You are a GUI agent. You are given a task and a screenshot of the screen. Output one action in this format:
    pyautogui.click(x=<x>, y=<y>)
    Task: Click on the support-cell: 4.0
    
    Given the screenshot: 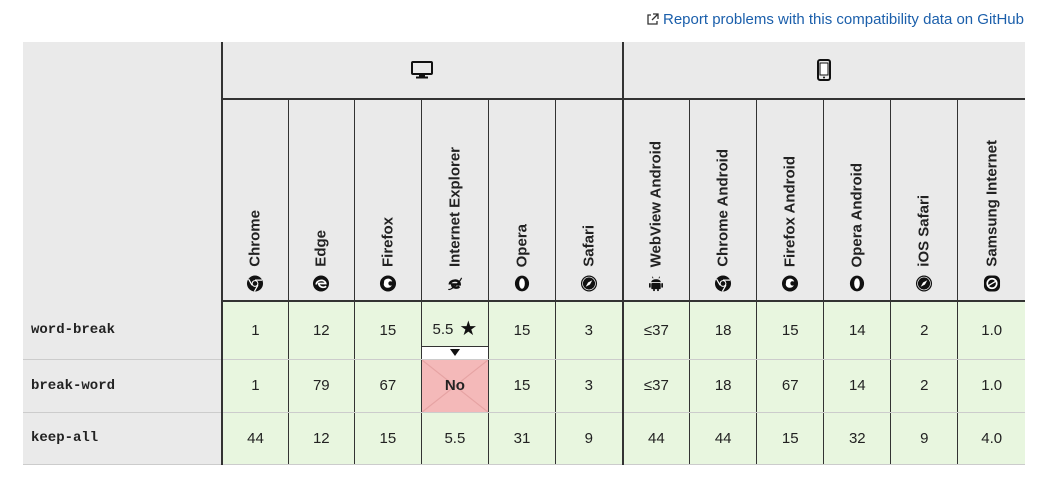 What is the action you would take?
    pyautogui.click(x=991, y=439)
    